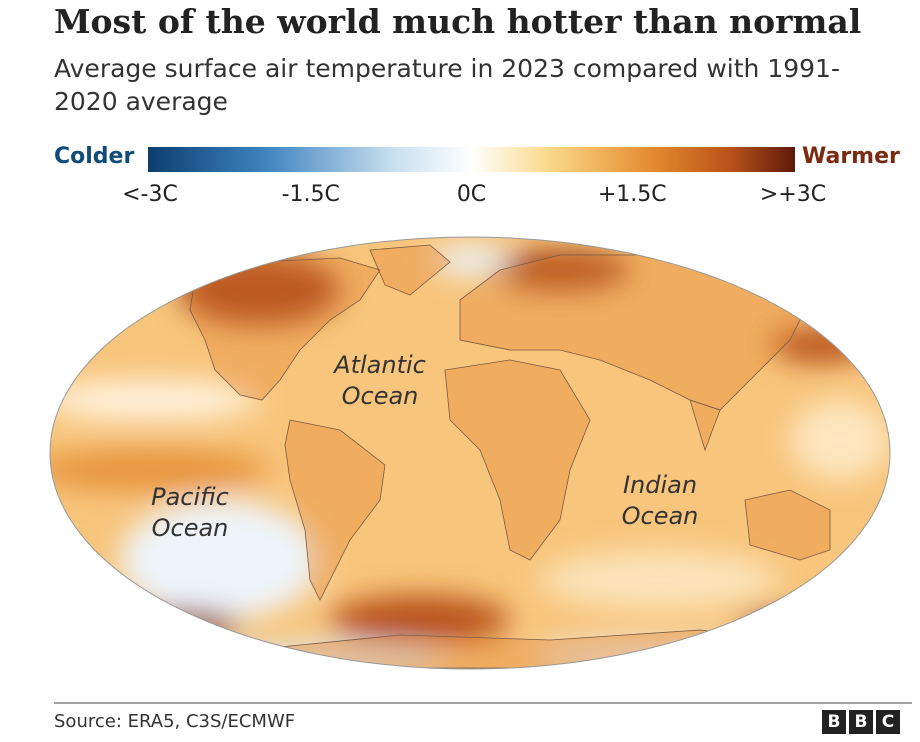 This screenshot has width=920, height=742. What do you see at coordinates (851, 156) in the screenshot?
I see `legend-warmer: Warmer` at bounding box center [851, 156].